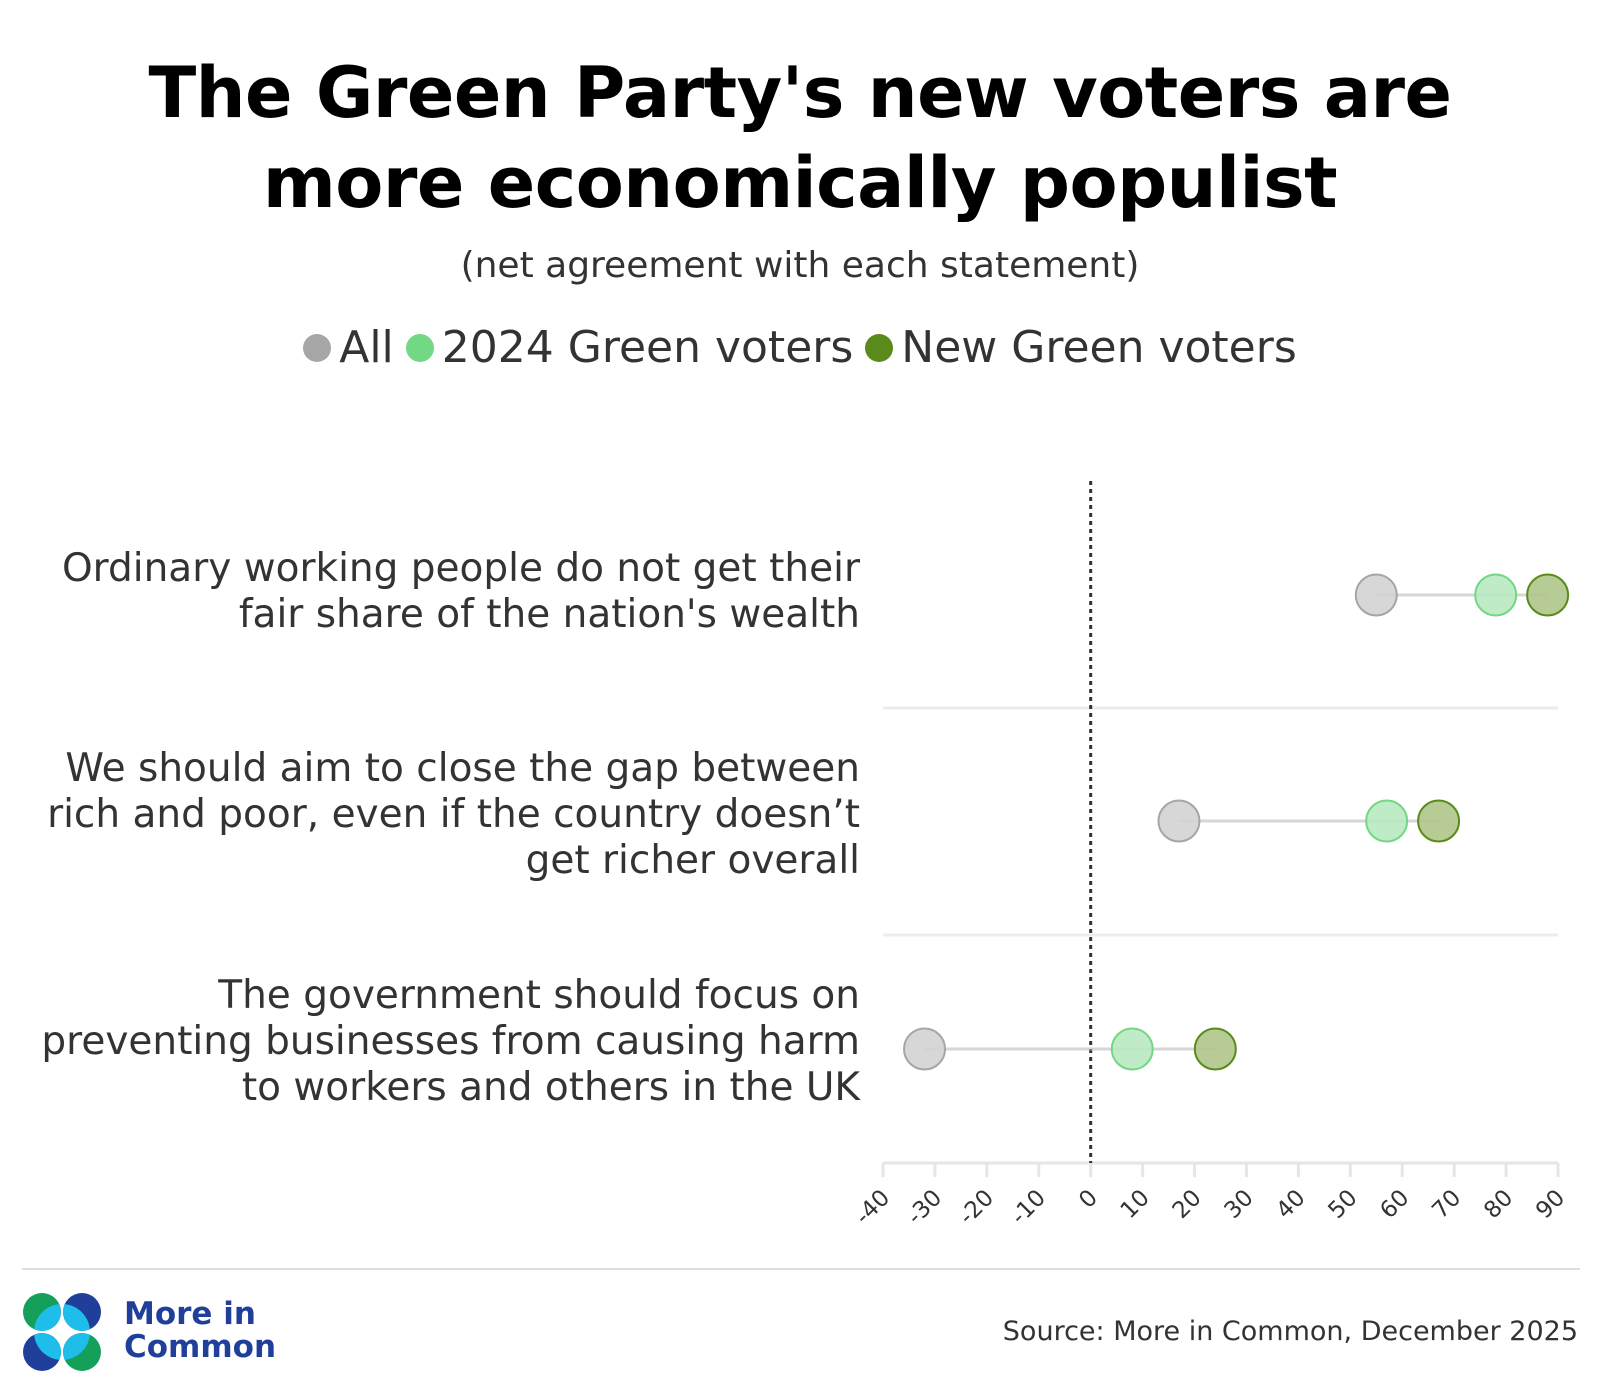 The width and height of the screenshot is (1600, 1400). What do you see at coordinates (317, 347) in the screenshot?
I see `legend-swatch-all` at bounding box center [317, 347].